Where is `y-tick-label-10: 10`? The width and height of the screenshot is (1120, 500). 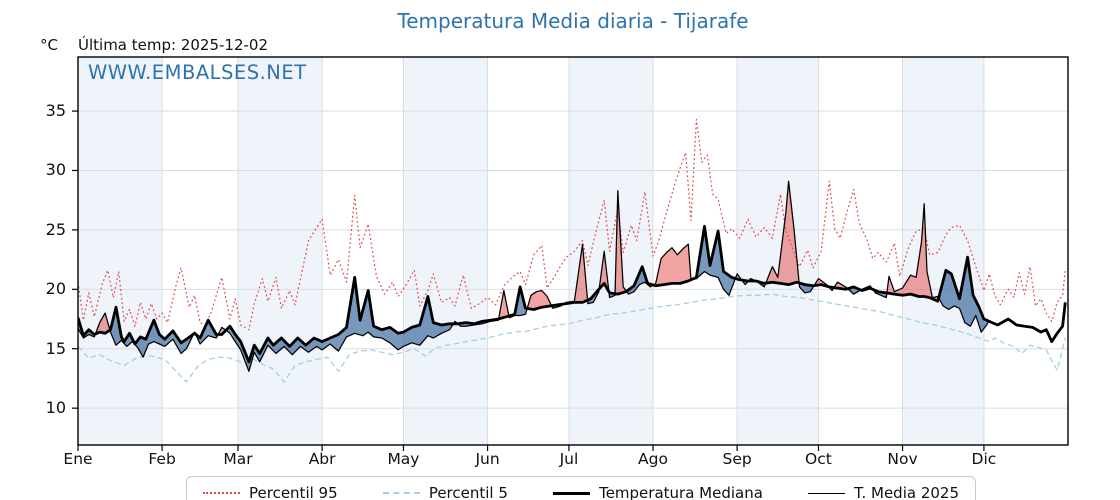 y-tick-label-10: 10 is located at coordinates (55, 408).